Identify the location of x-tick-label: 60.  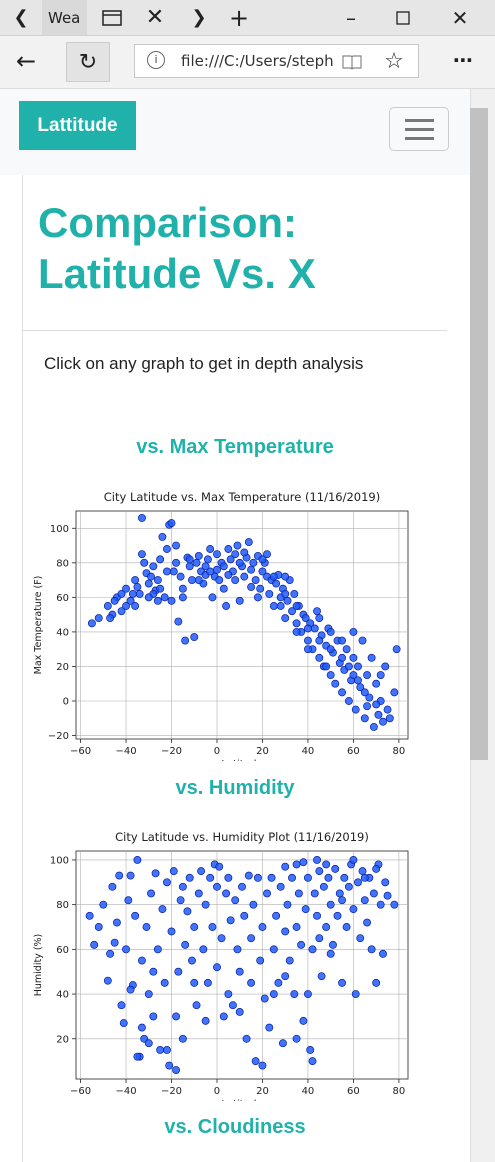
(353, 1091).